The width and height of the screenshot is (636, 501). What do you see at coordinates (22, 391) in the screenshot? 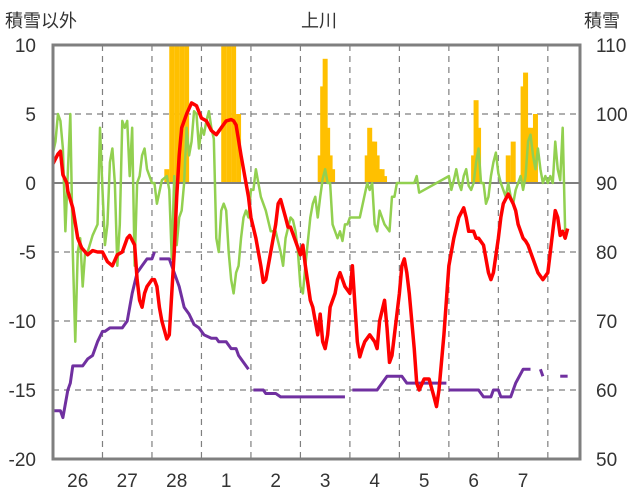
I see `y-left-tick-label: -15` at bounding box center [22, 391].